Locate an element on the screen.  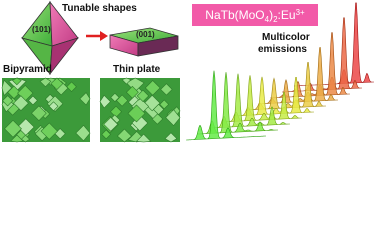
bipyramid-label: Bipyramid is located at coordinates (27, 69).